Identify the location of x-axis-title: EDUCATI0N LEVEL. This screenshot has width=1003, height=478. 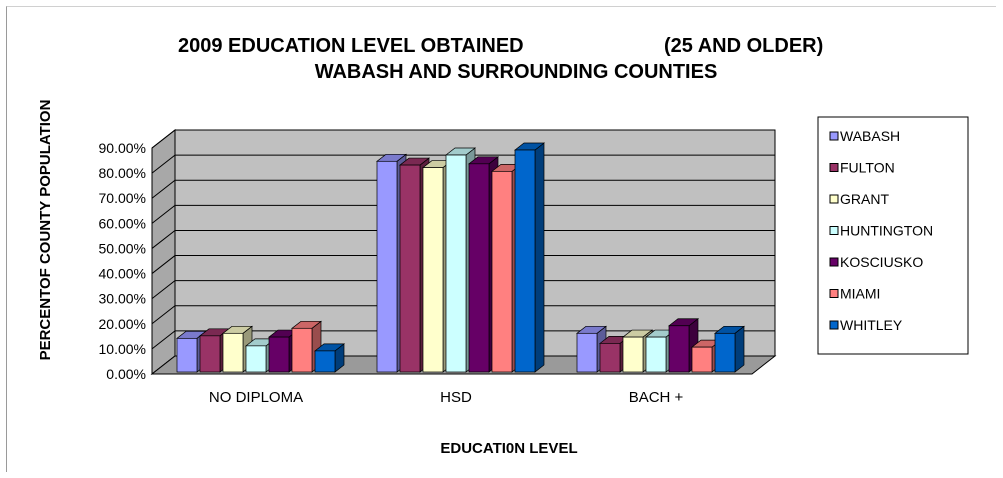
(508, 448).